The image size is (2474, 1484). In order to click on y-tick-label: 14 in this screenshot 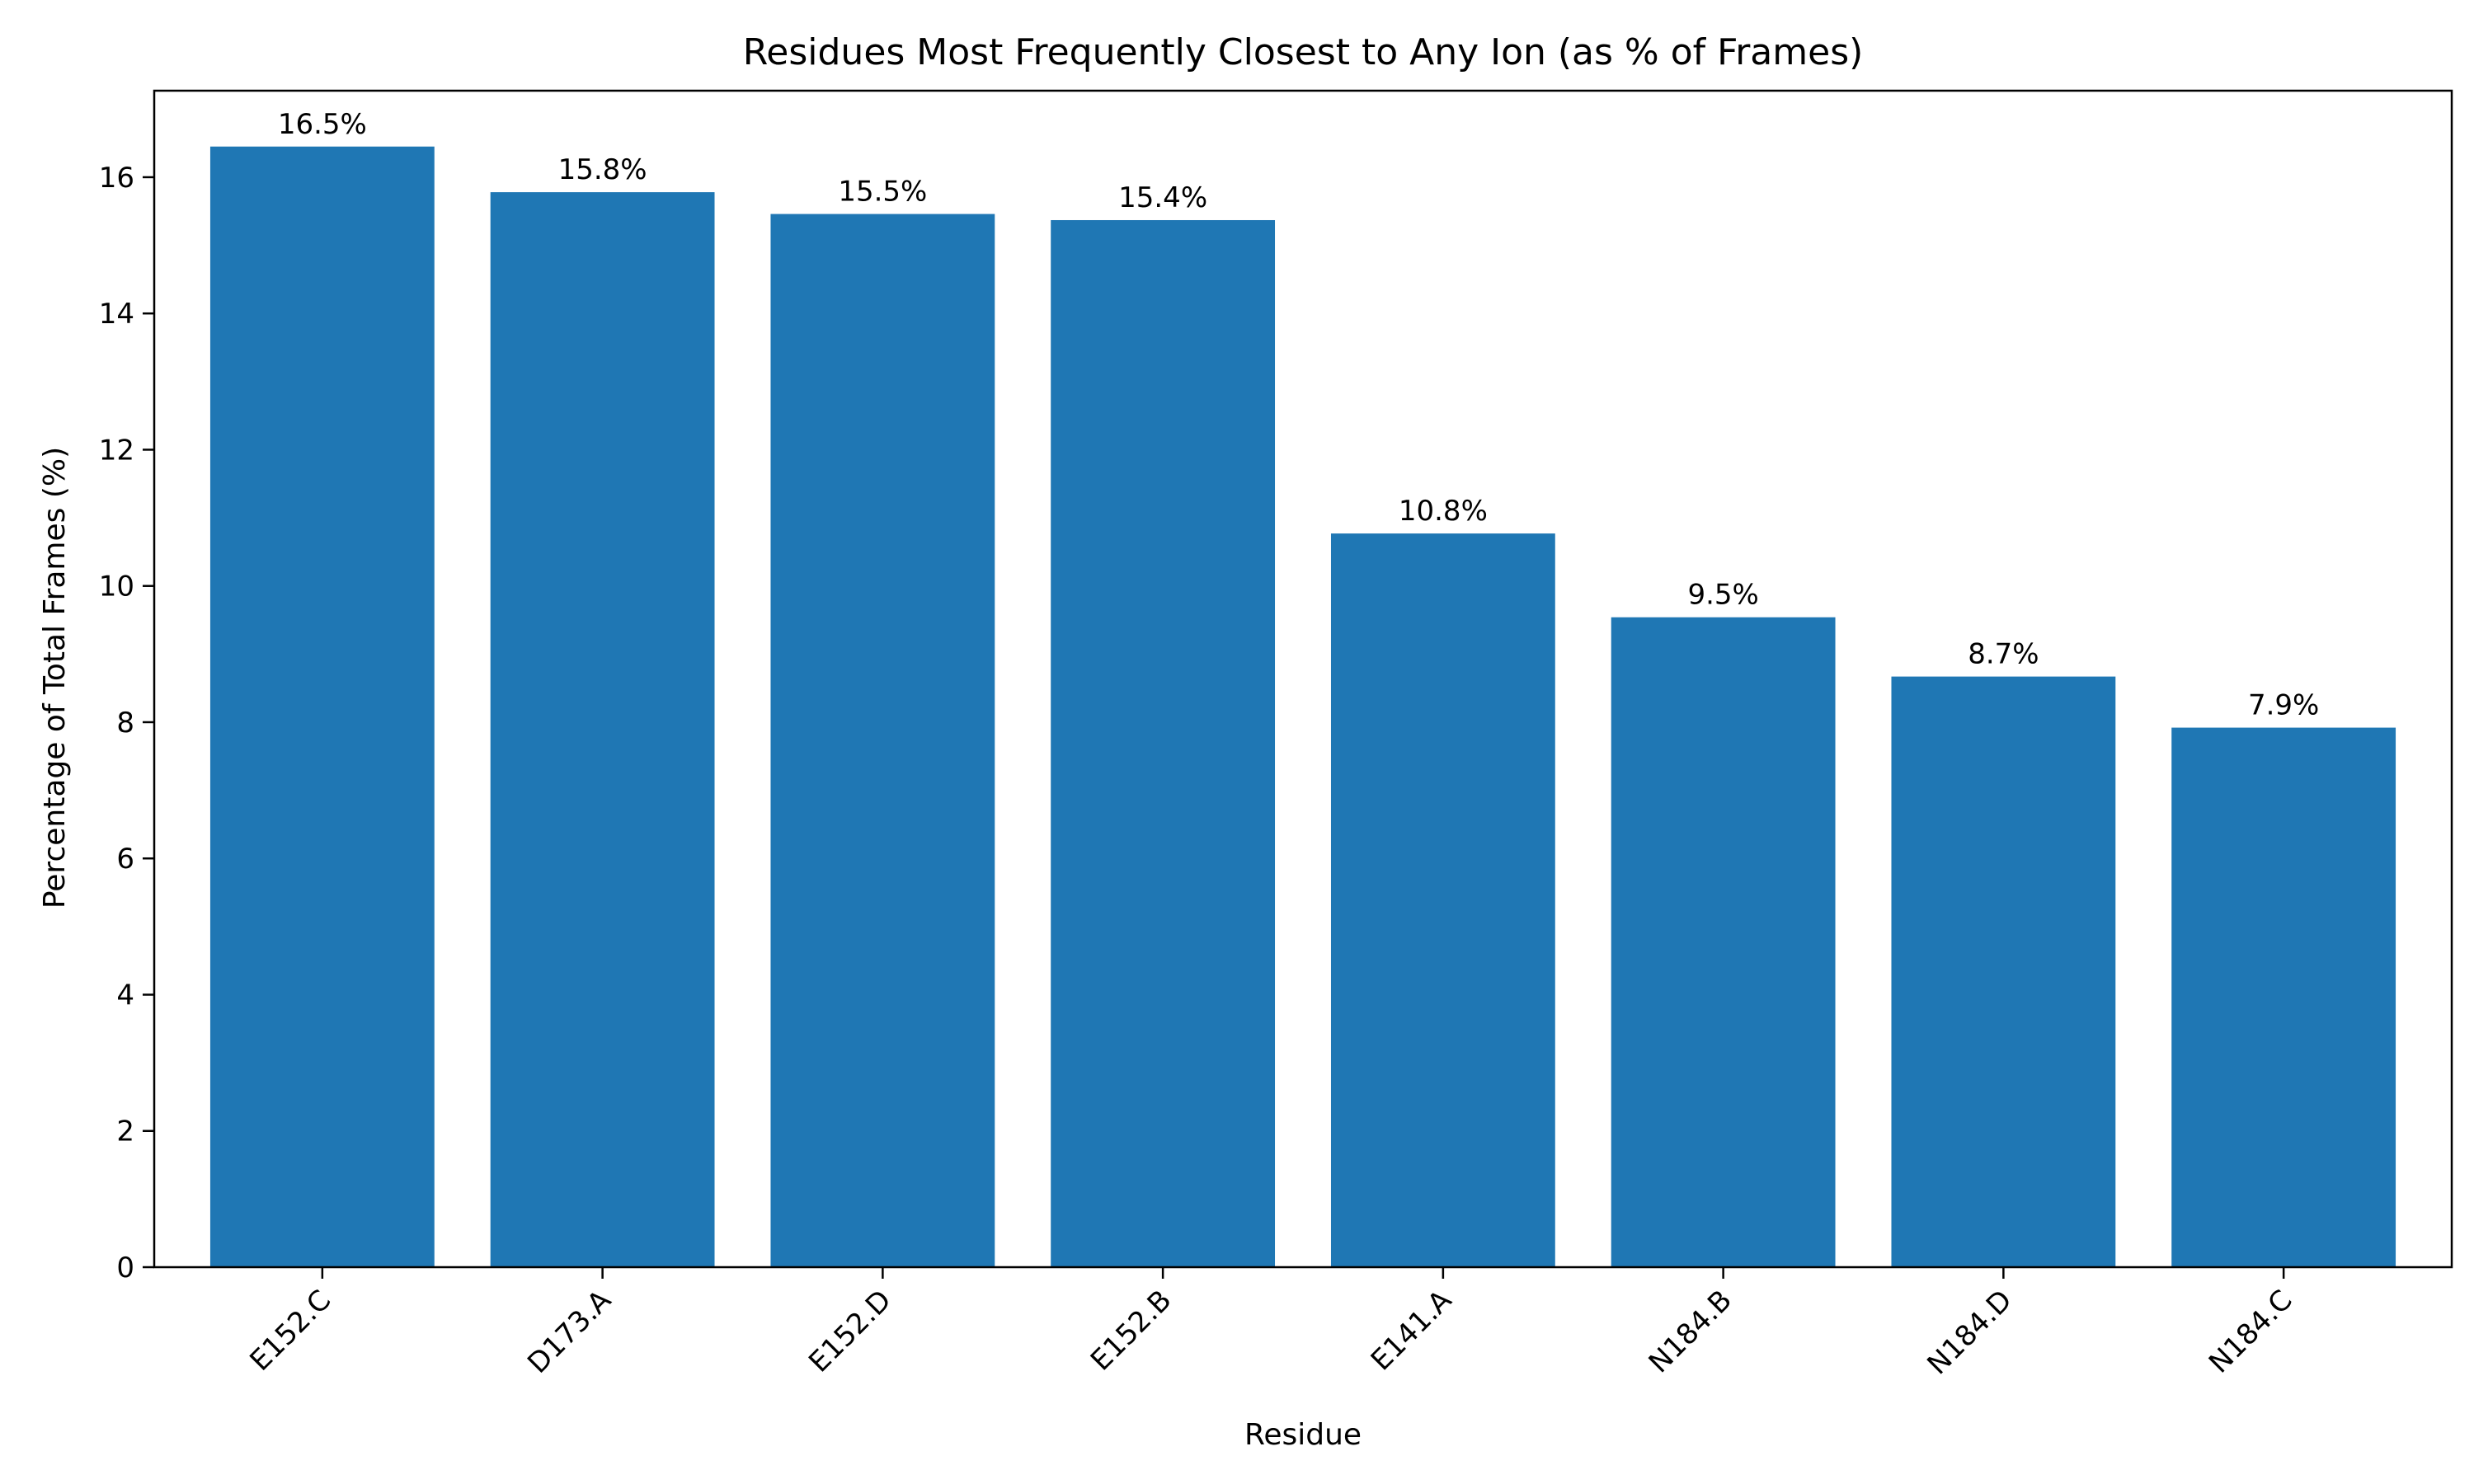, I will do `click(116, 314)`.